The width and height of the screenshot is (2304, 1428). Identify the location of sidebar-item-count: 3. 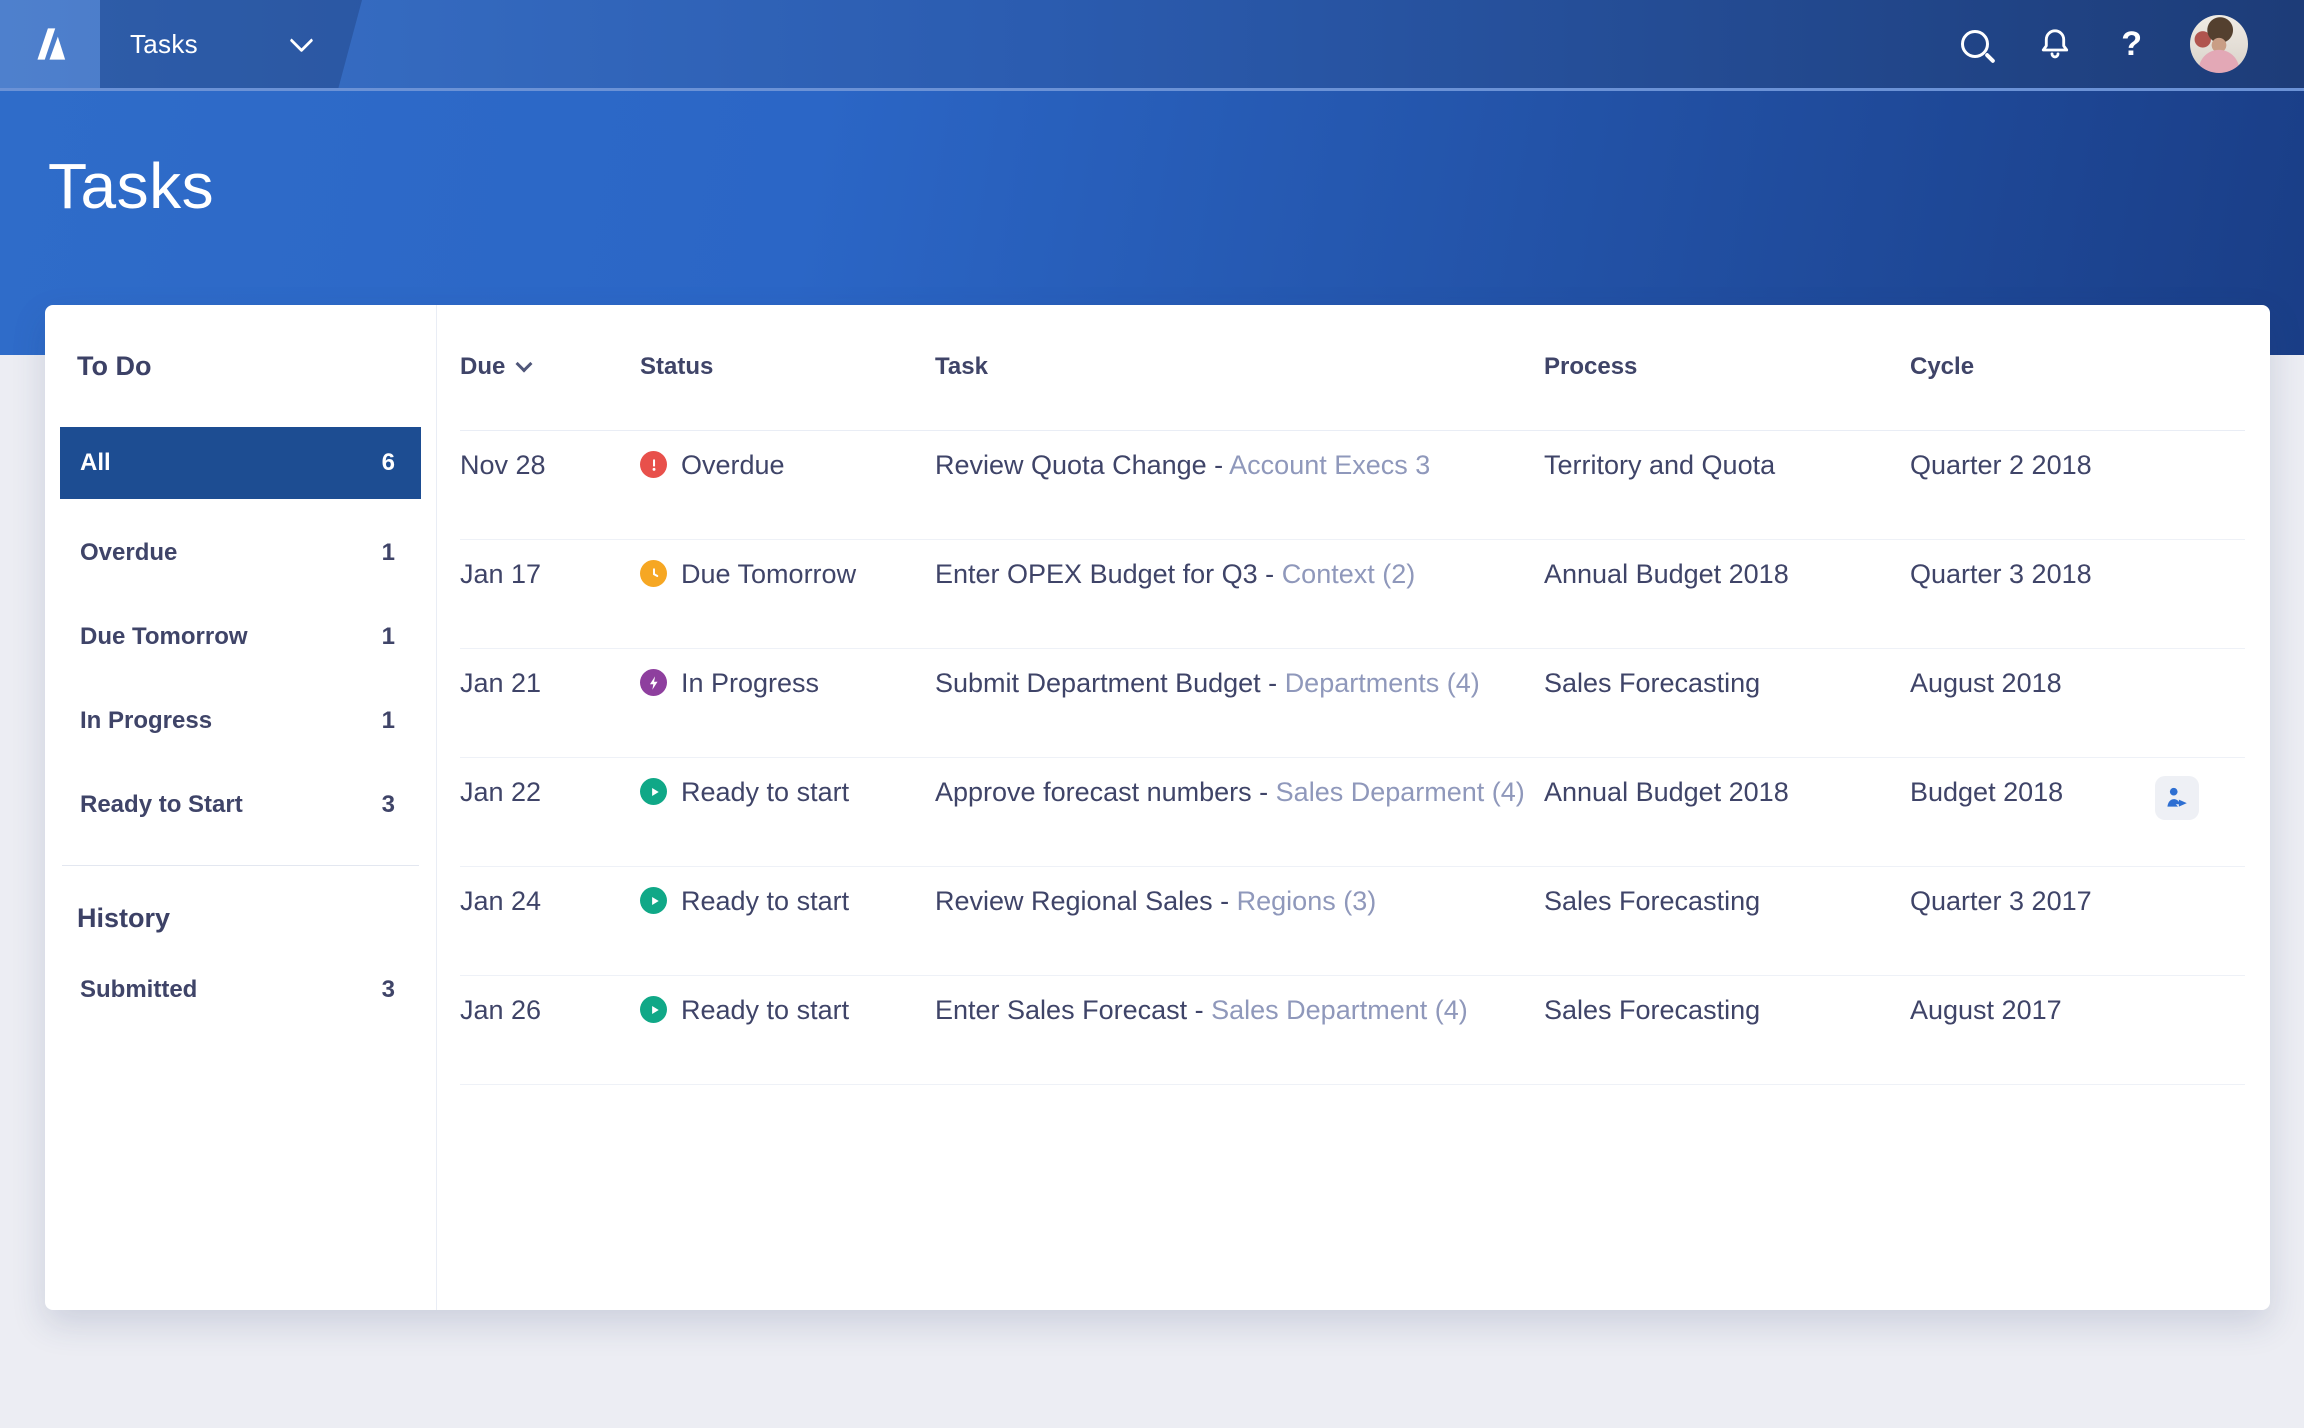
(388, 804).